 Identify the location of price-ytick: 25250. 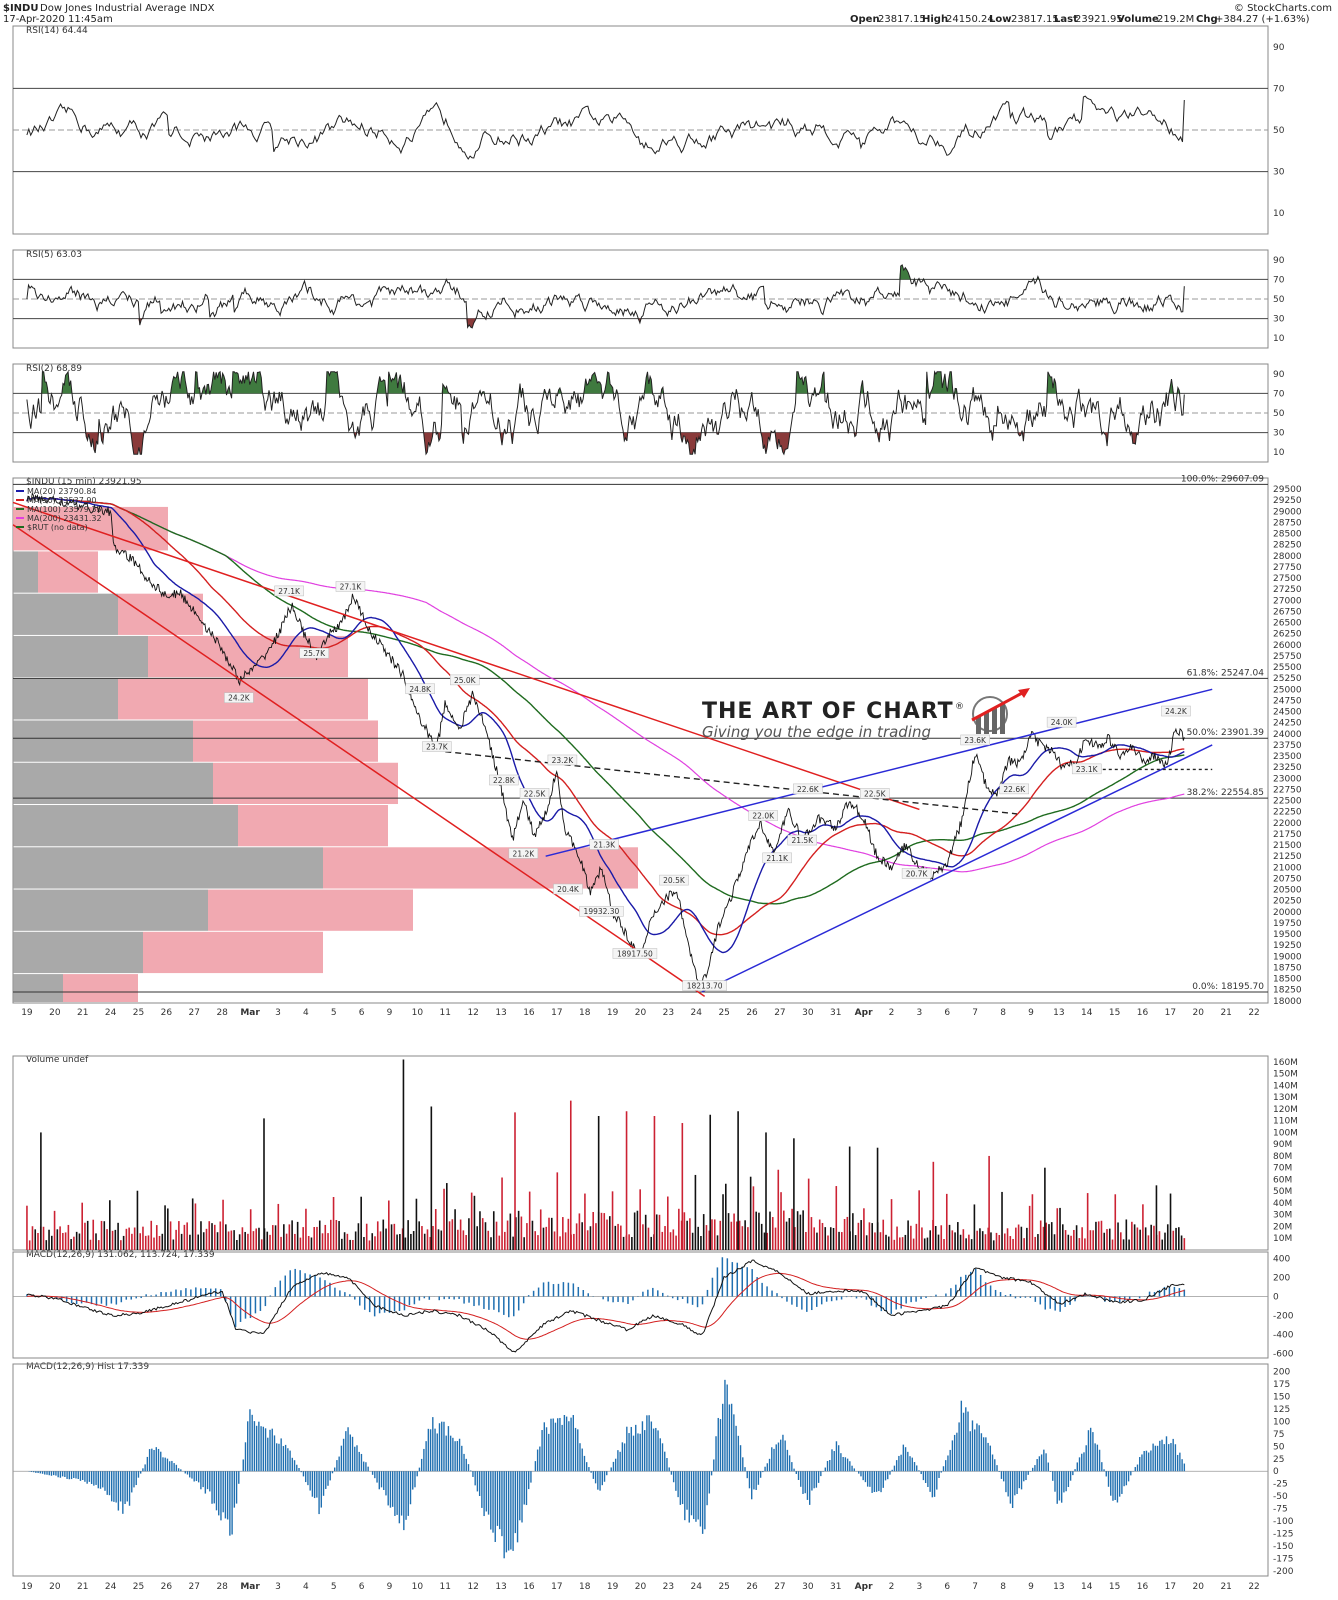
(1287, 679).